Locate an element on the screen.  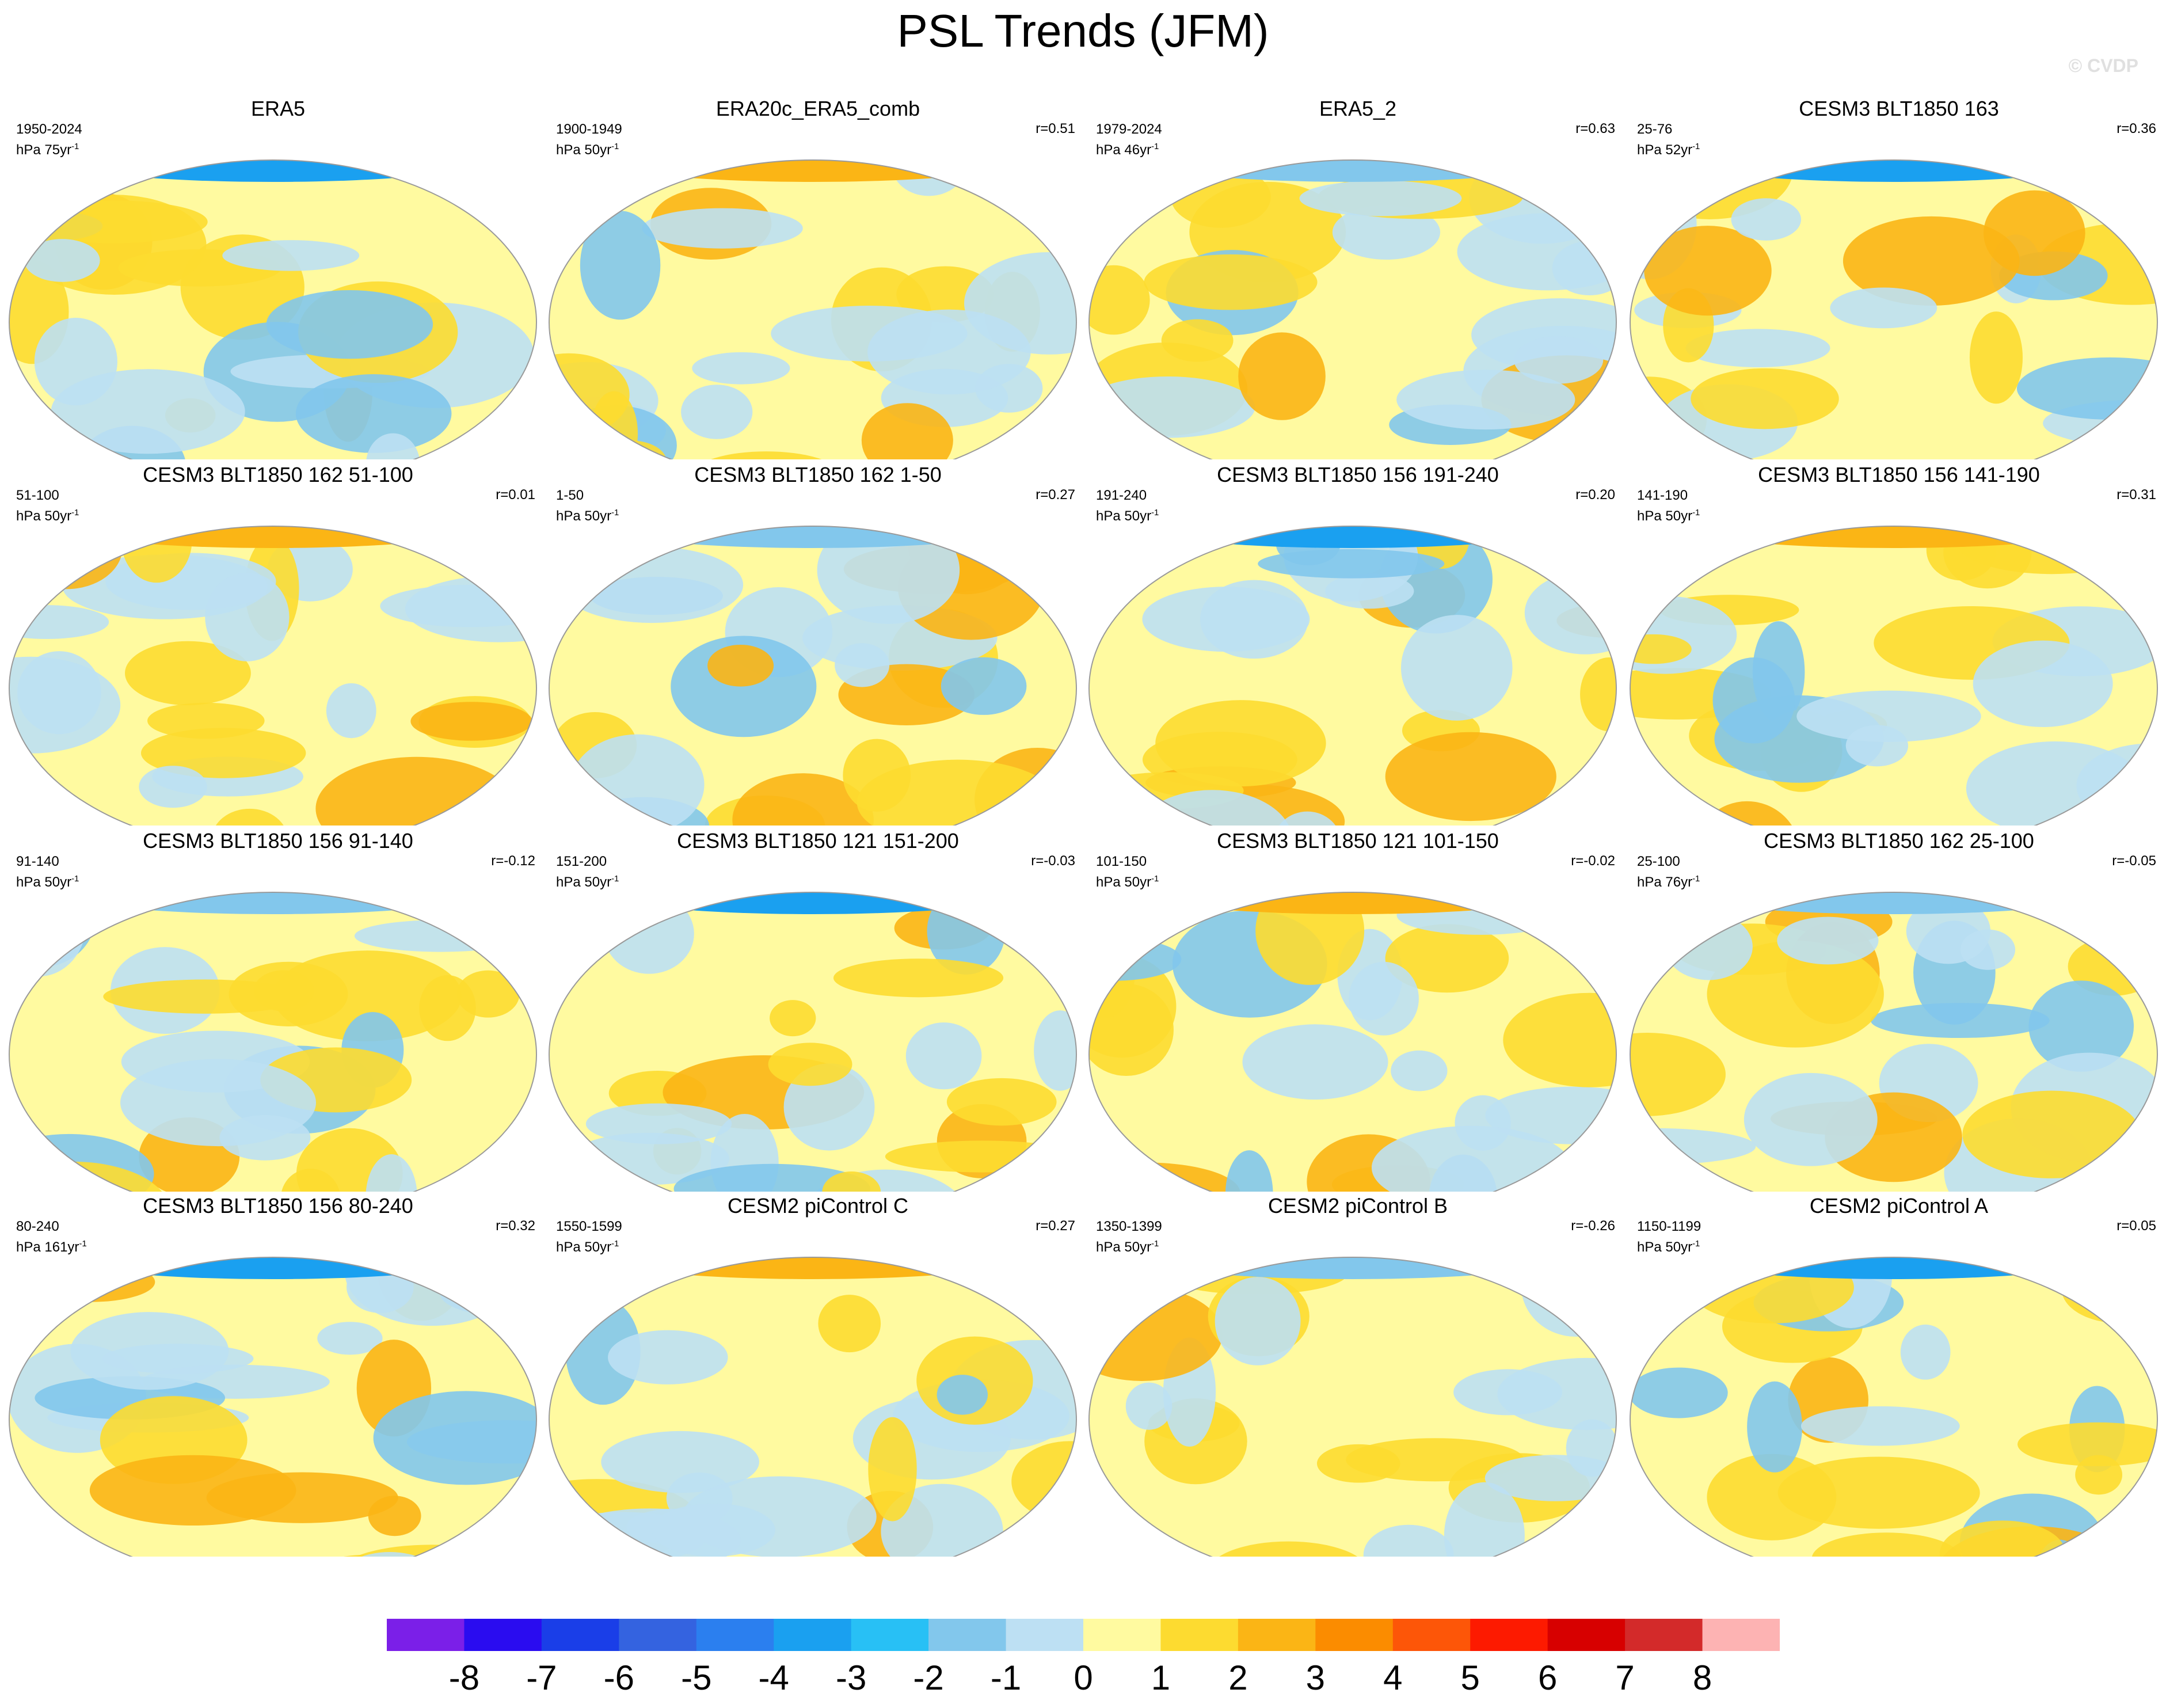
panel-title: CESM3 BLT1850 156 91-140 is located at coordinates (278, 841).